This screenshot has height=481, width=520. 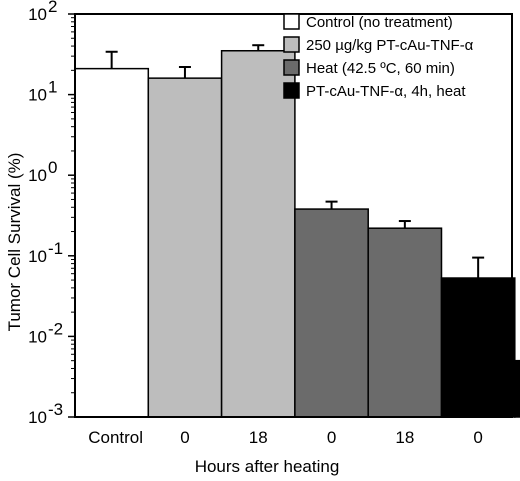 I want to click on x-axis: Control018018018, so click(x=285, y=437).